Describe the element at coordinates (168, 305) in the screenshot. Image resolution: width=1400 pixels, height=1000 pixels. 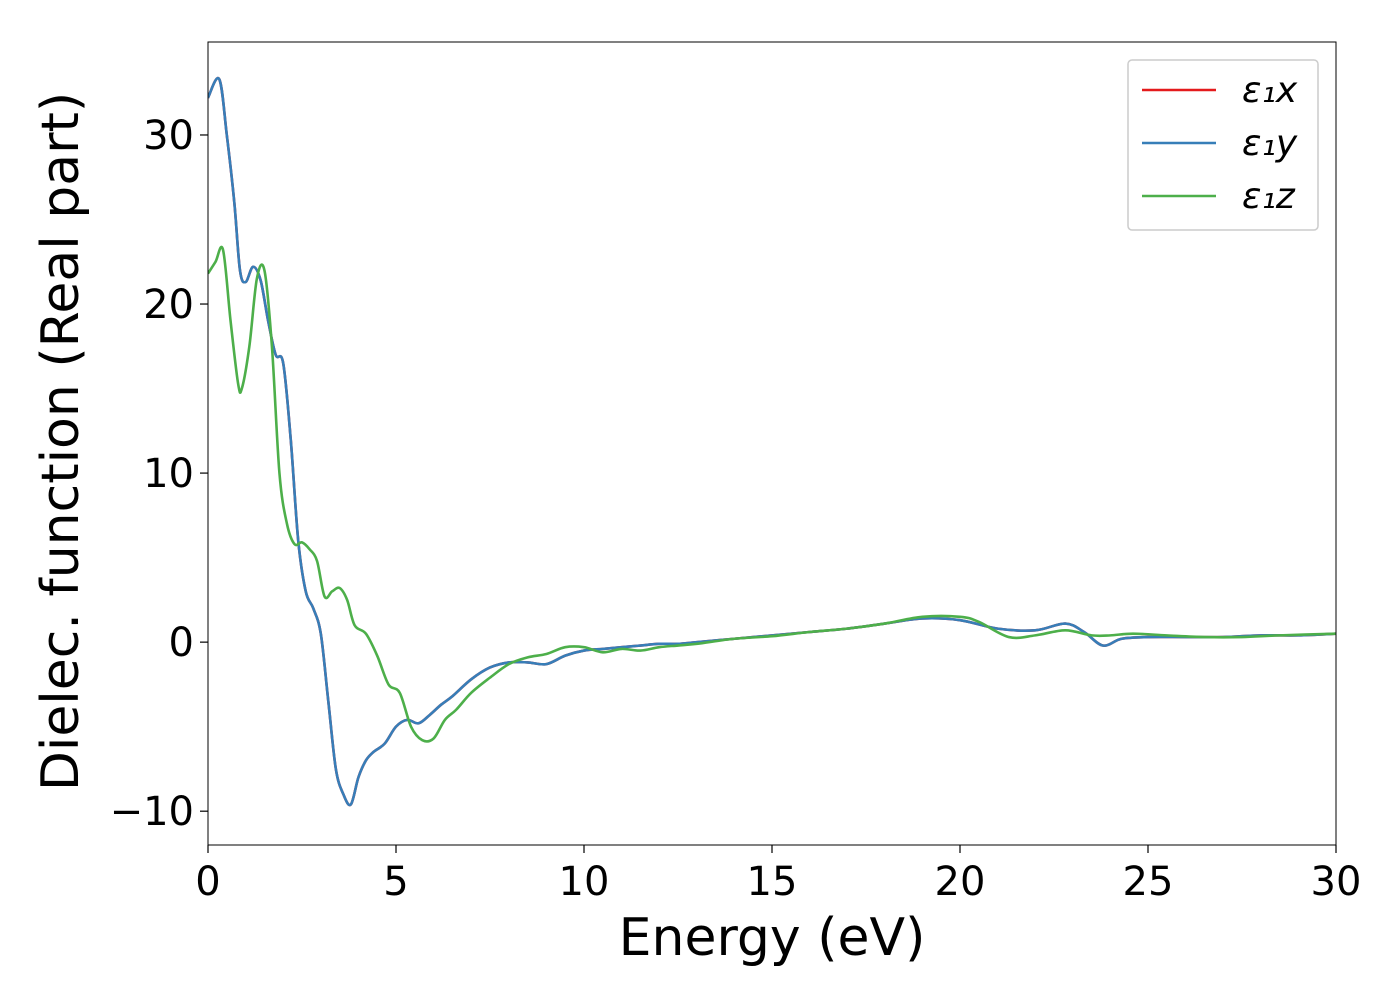
I see `y-tick-label: 20` at that location.